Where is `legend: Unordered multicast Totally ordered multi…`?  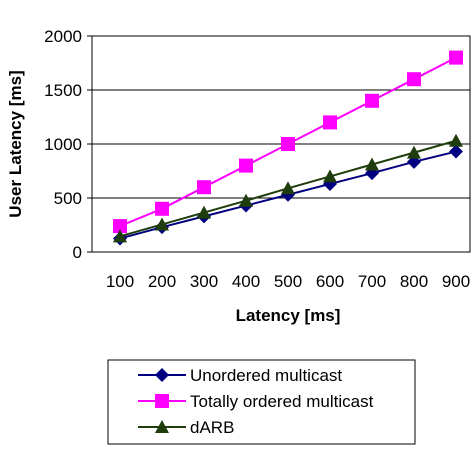 legend: Unordered multicast Totally ordered multi… is located at coordinates (261, 402).